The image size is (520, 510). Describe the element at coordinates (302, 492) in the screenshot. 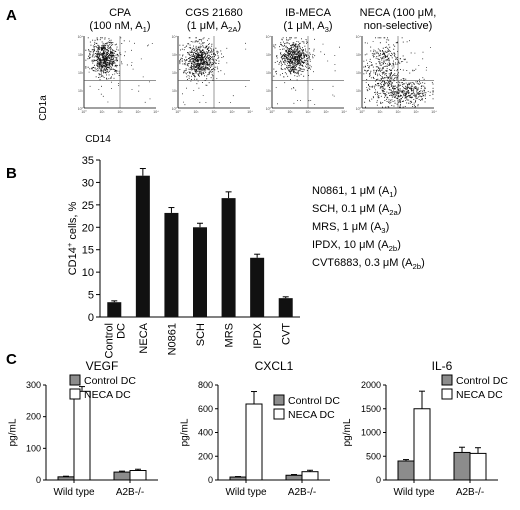

I see `panel-c-category-label: A2B-/-` at that location.